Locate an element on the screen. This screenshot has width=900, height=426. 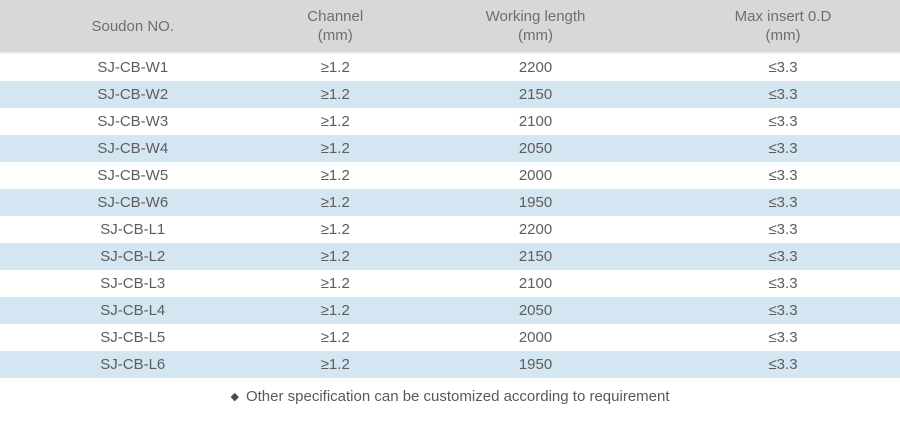
cell-soudon-no: SJ-CB-L6 is located at coordinates (133, 364).